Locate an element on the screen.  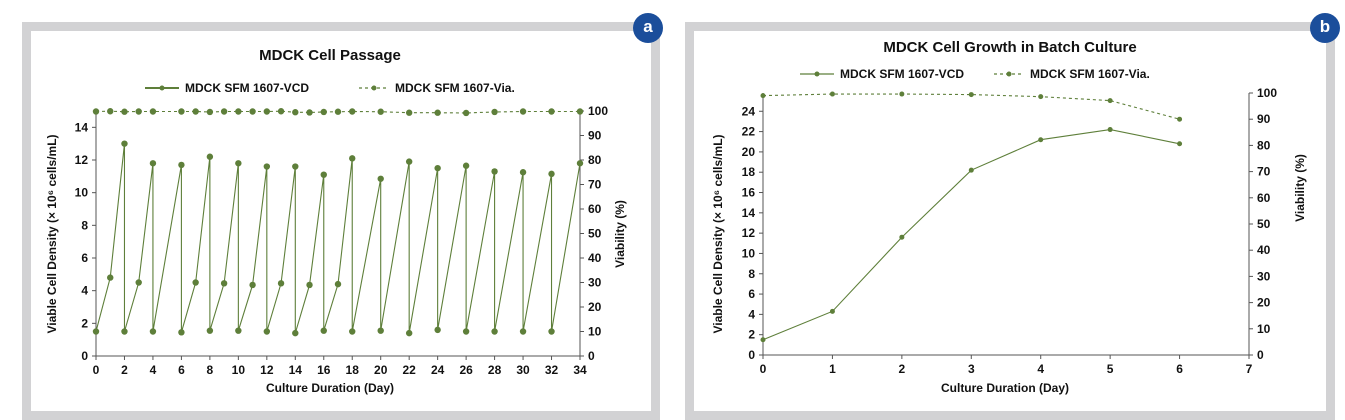
y2-tick-label: 30 is located at coordinates (595, 283).